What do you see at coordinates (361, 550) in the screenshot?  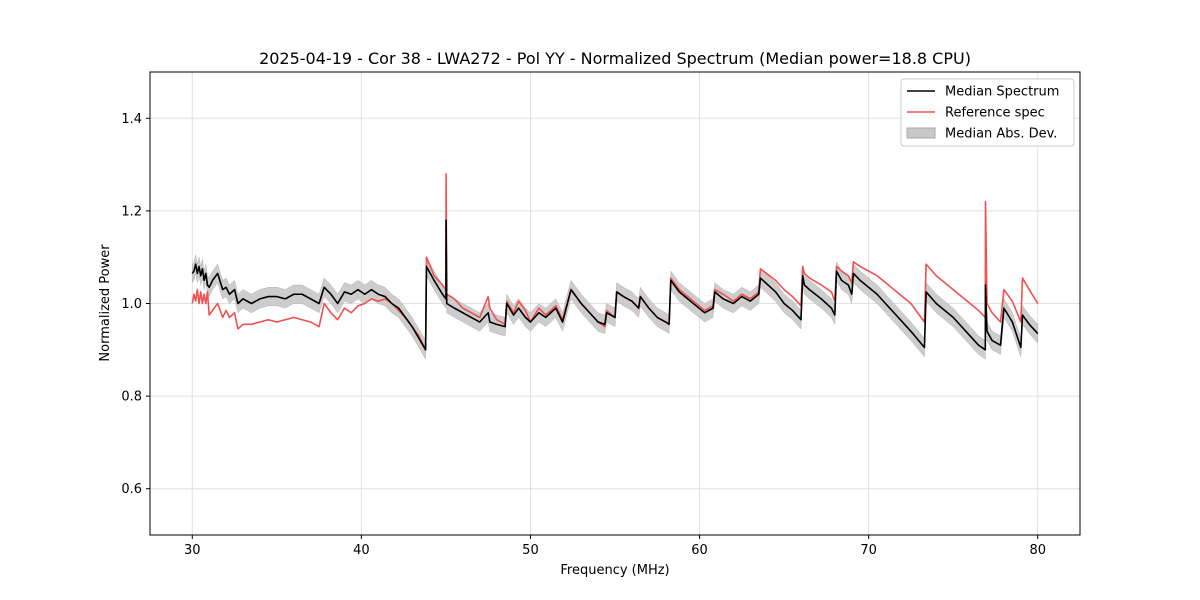 I see `x-tick-label: 40` at bounding box center [361, 550].